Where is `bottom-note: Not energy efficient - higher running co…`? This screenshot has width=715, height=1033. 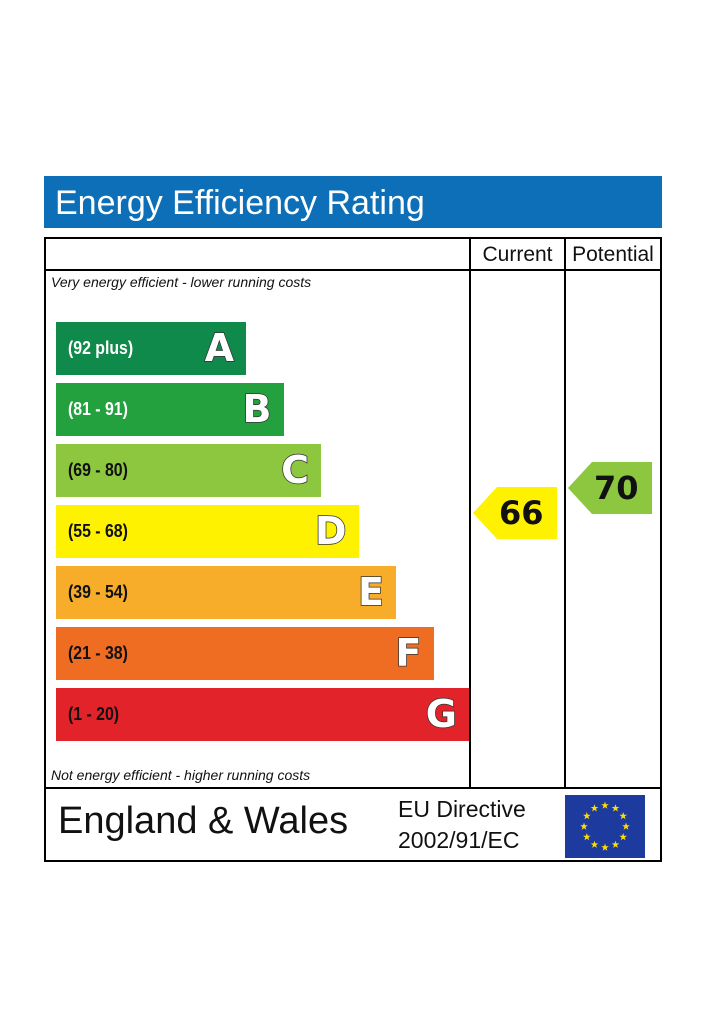 bottom-note: Not energy efficient - higher running co… is located at coordinates (181, 775).